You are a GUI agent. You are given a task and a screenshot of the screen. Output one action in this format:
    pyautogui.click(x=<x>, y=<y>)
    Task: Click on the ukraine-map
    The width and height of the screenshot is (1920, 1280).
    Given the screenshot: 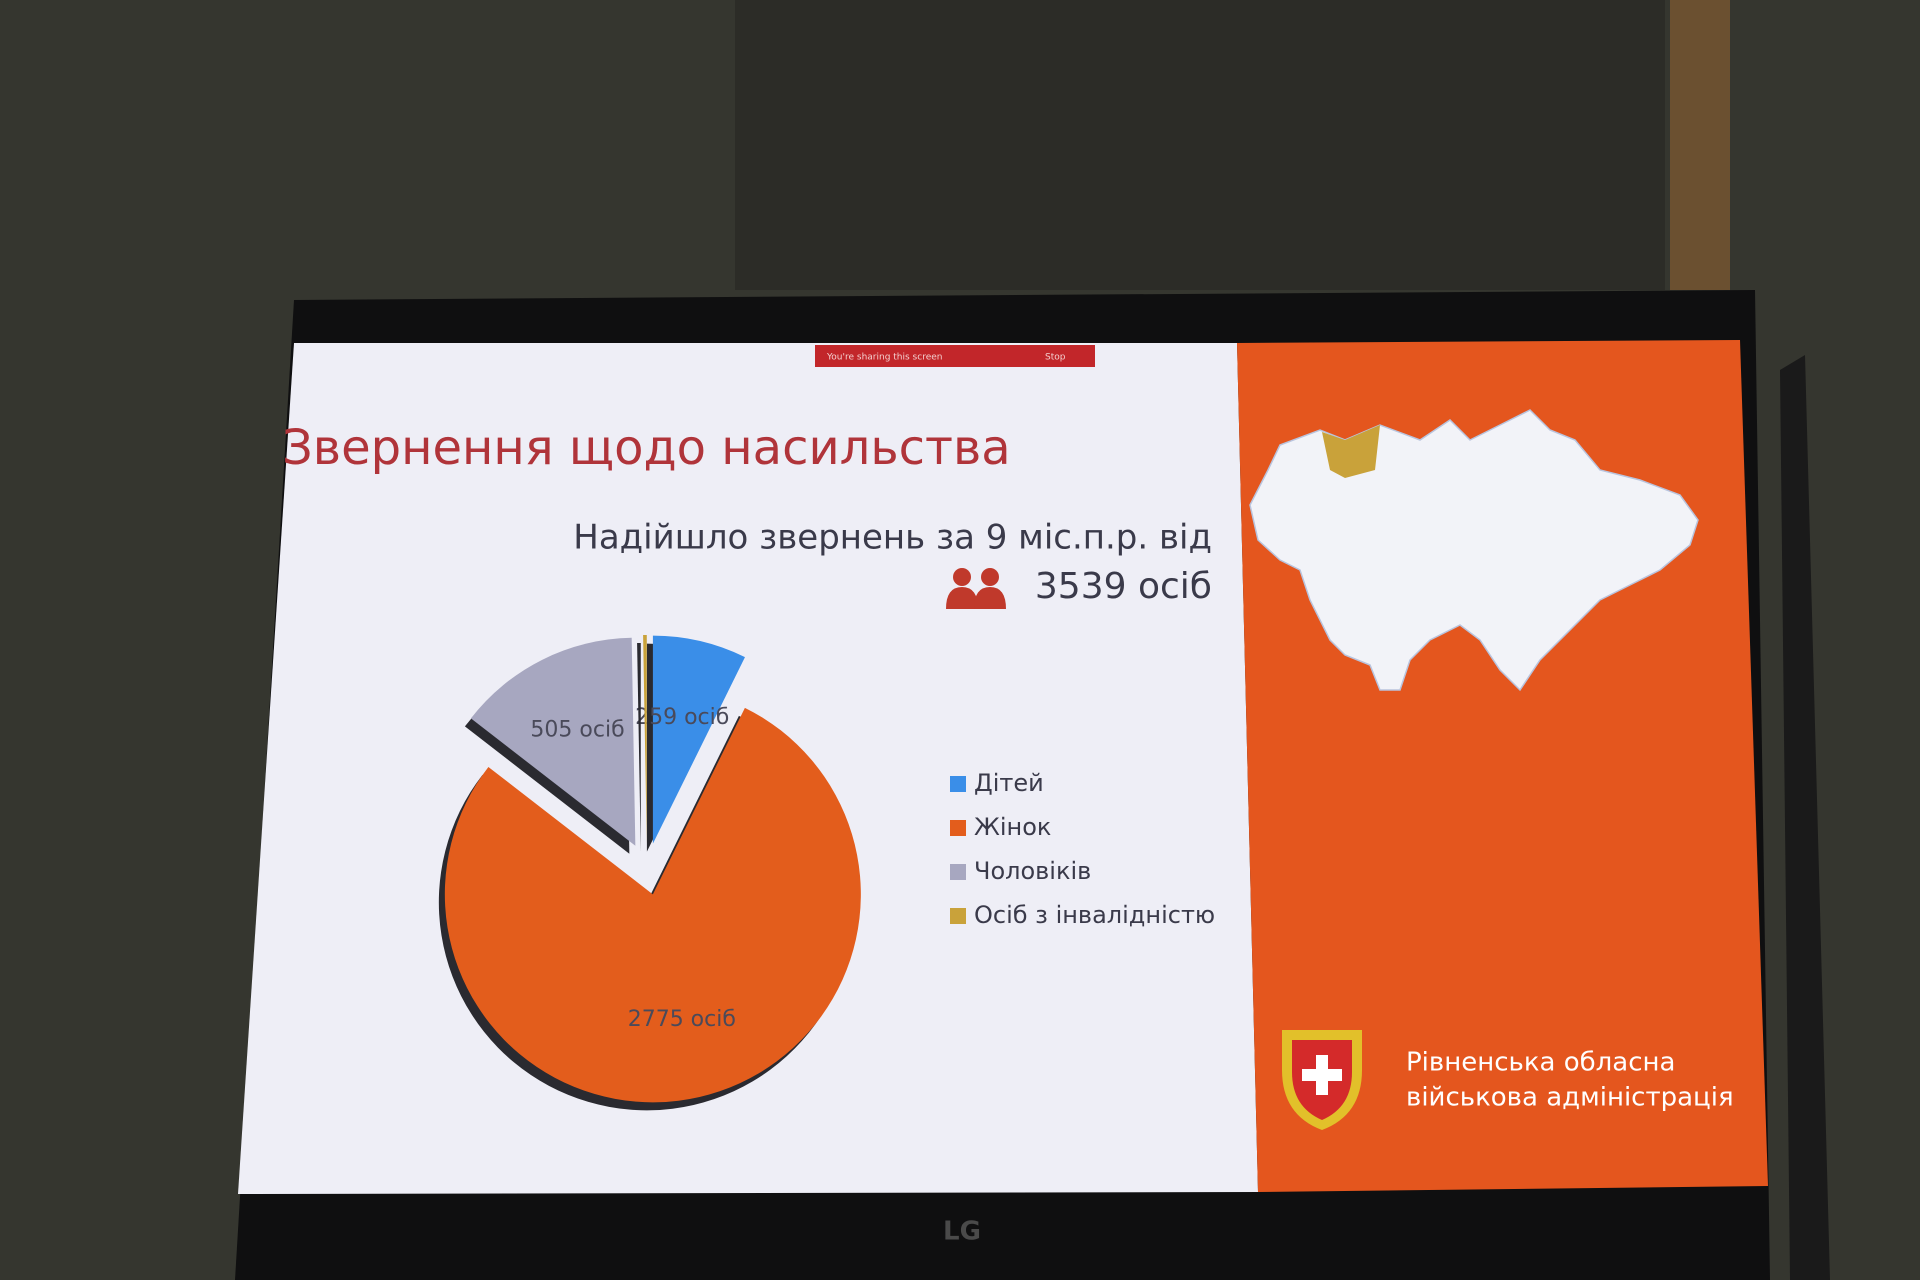 What is the action you would take?
    pyautogui.click(x=1474, y=550)
    